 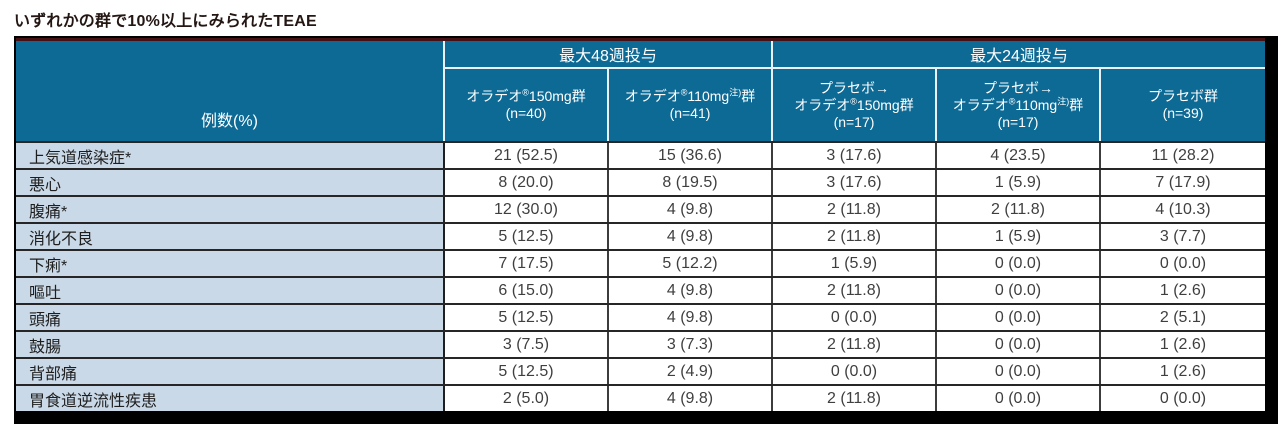 What do you see at coordinates (527, 105) in the screenshot?
I see `column-header-1: オラデオ®150mg群 (n=40)` at bounding box center [527, 105].